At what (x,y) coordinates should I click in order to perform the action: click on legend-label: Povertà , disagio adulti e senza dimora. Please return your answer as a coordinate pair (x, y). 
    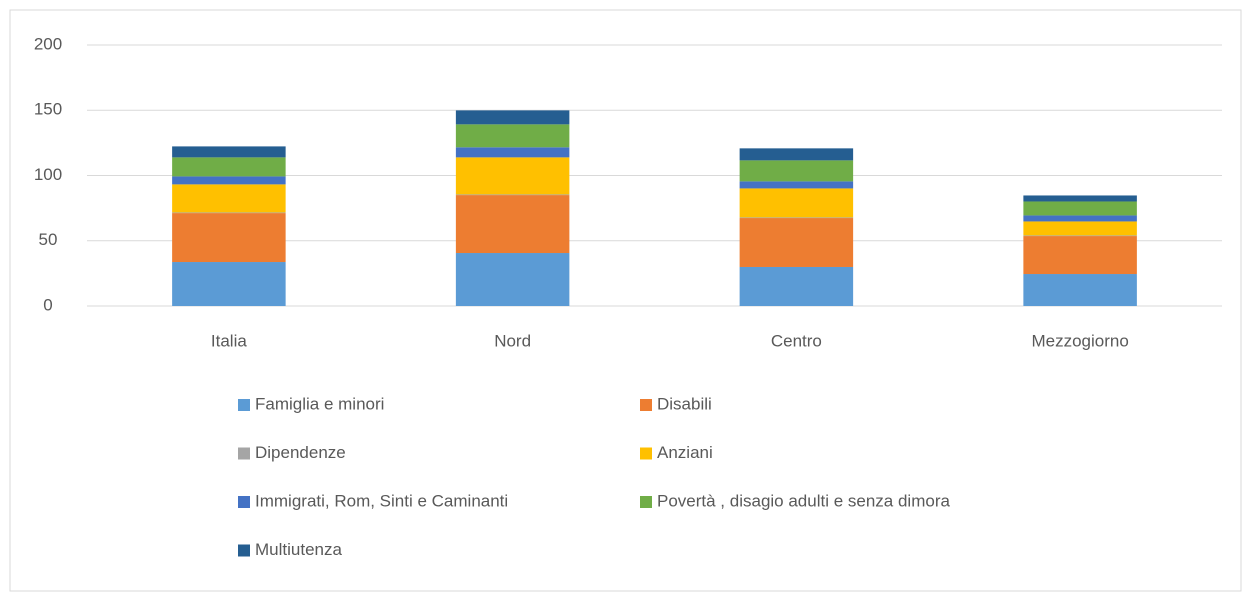
    Looking at the image, I should click on (803, 500).